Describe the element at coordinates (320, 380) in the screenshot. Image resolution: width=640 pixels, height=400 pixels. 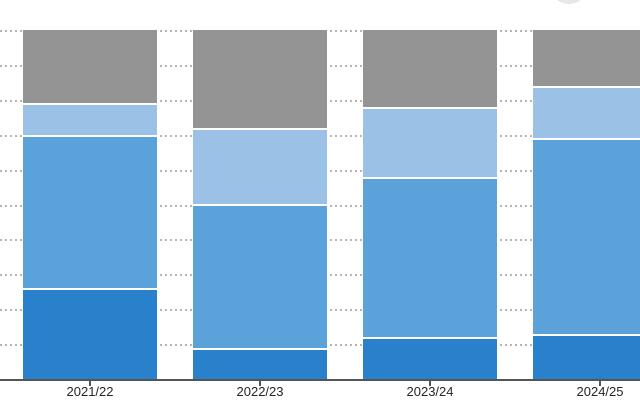
I see `x-axis-line` at that location.